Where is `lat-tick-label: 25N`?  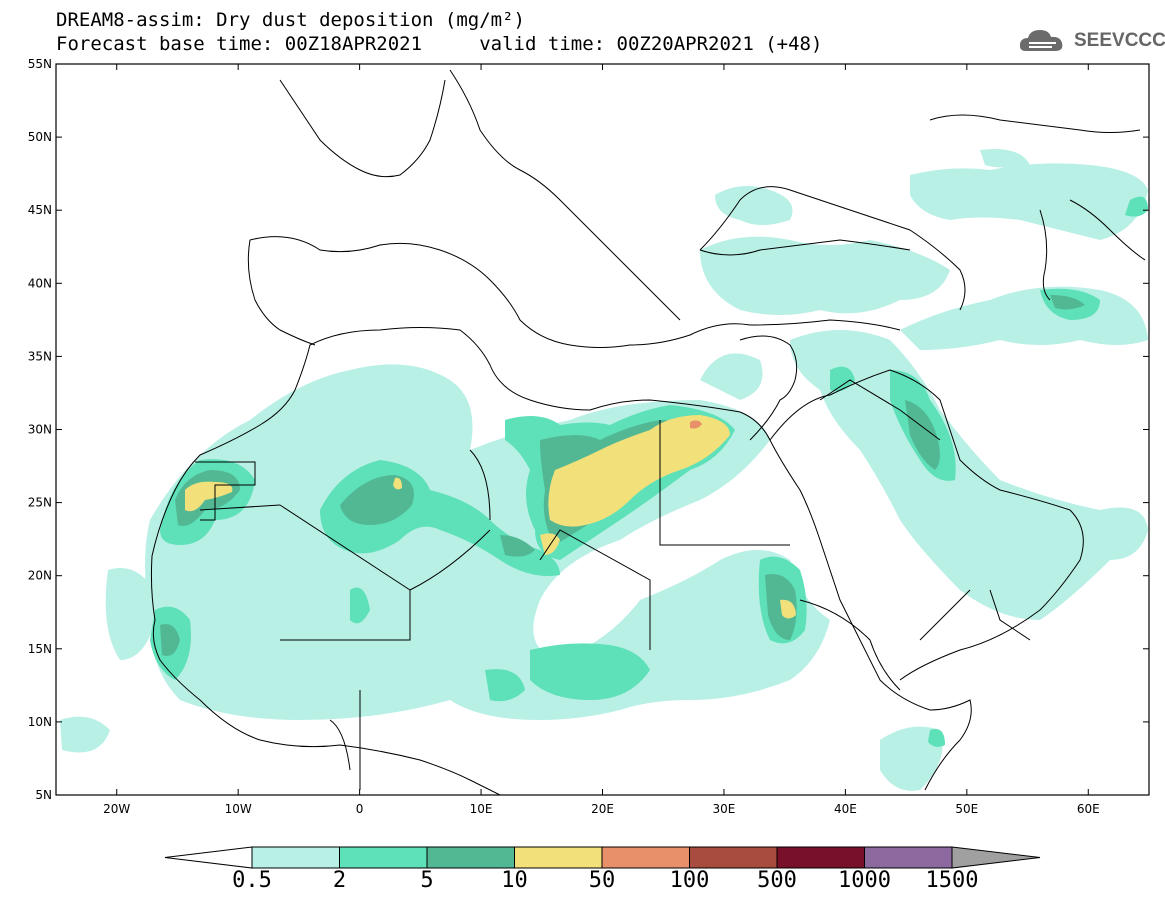
lat-tick-label: 25N is located at coordinates (40, 503).